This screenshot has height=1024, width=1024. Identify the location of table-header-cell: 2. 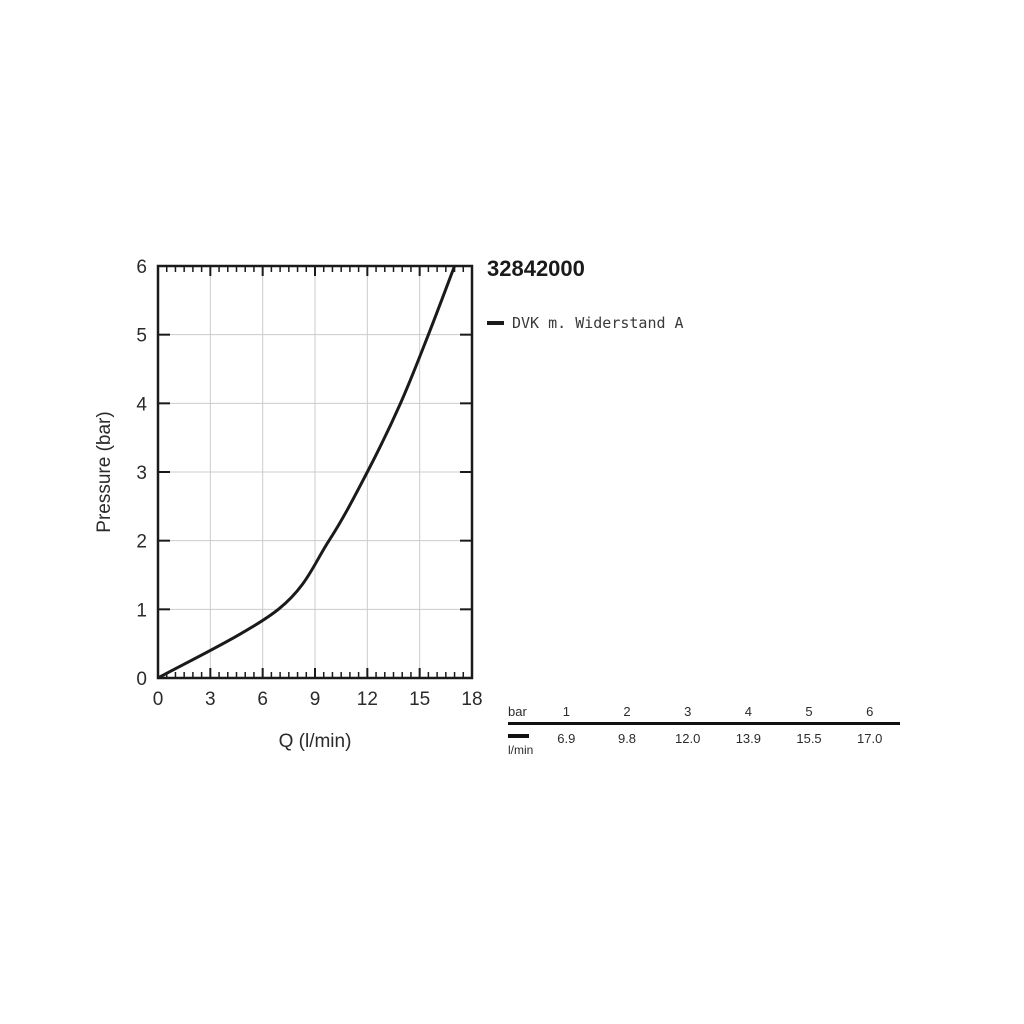
(627, 711).